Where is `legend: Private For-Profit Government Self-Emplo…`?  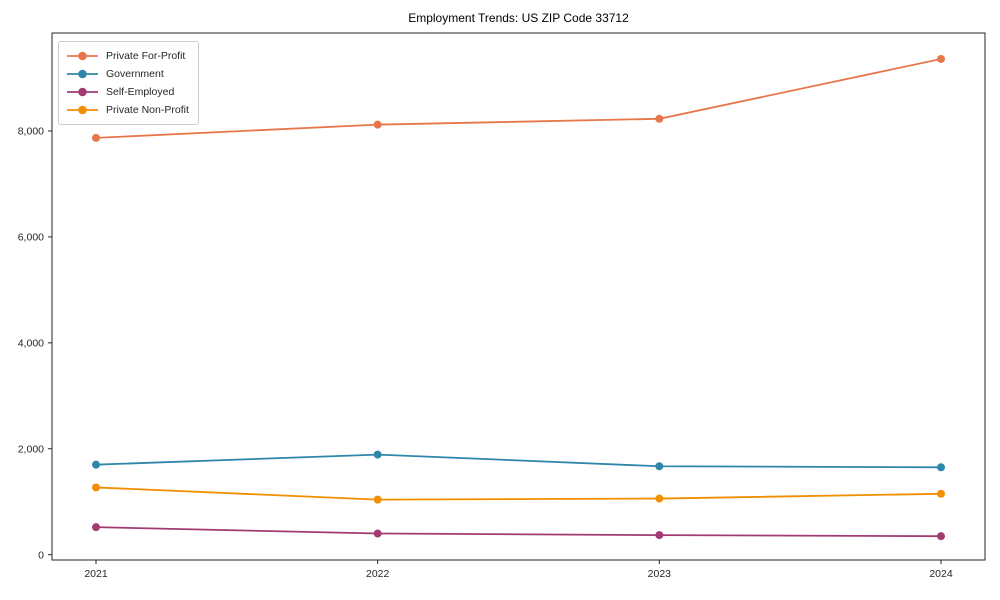
legend: Private For-Profit Government Self-Emplo… is located at coordinates (128, 83).